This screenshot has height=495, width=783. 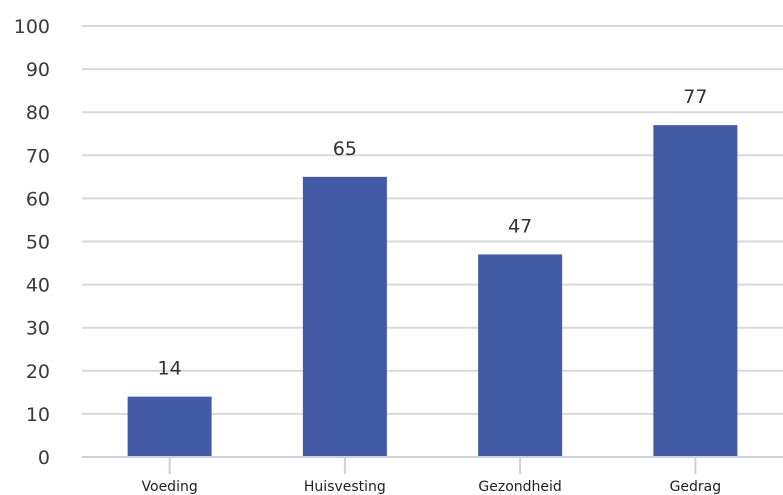 I want to click on y-tick-label: 40, so click(x=38, y=286).